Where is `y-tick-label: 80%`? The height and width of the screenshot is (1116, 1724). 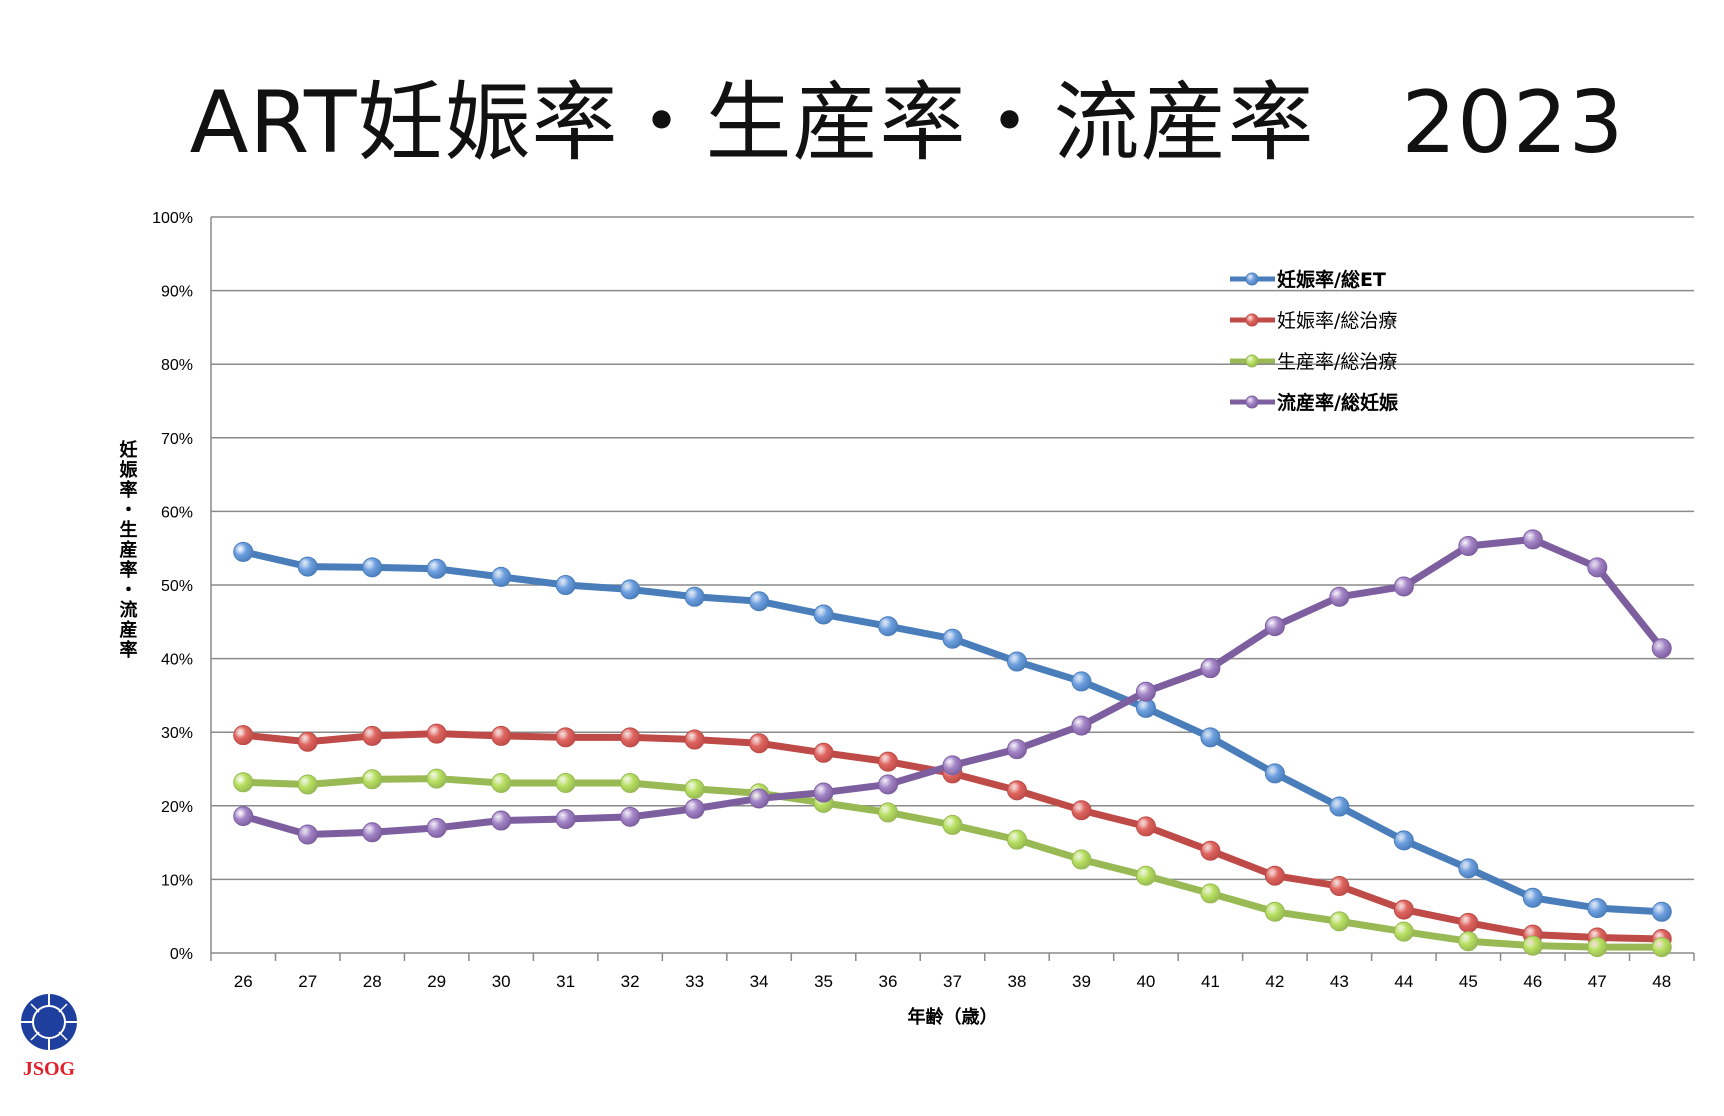
y-tick-label: 80% is located at coordinates (177, 365).